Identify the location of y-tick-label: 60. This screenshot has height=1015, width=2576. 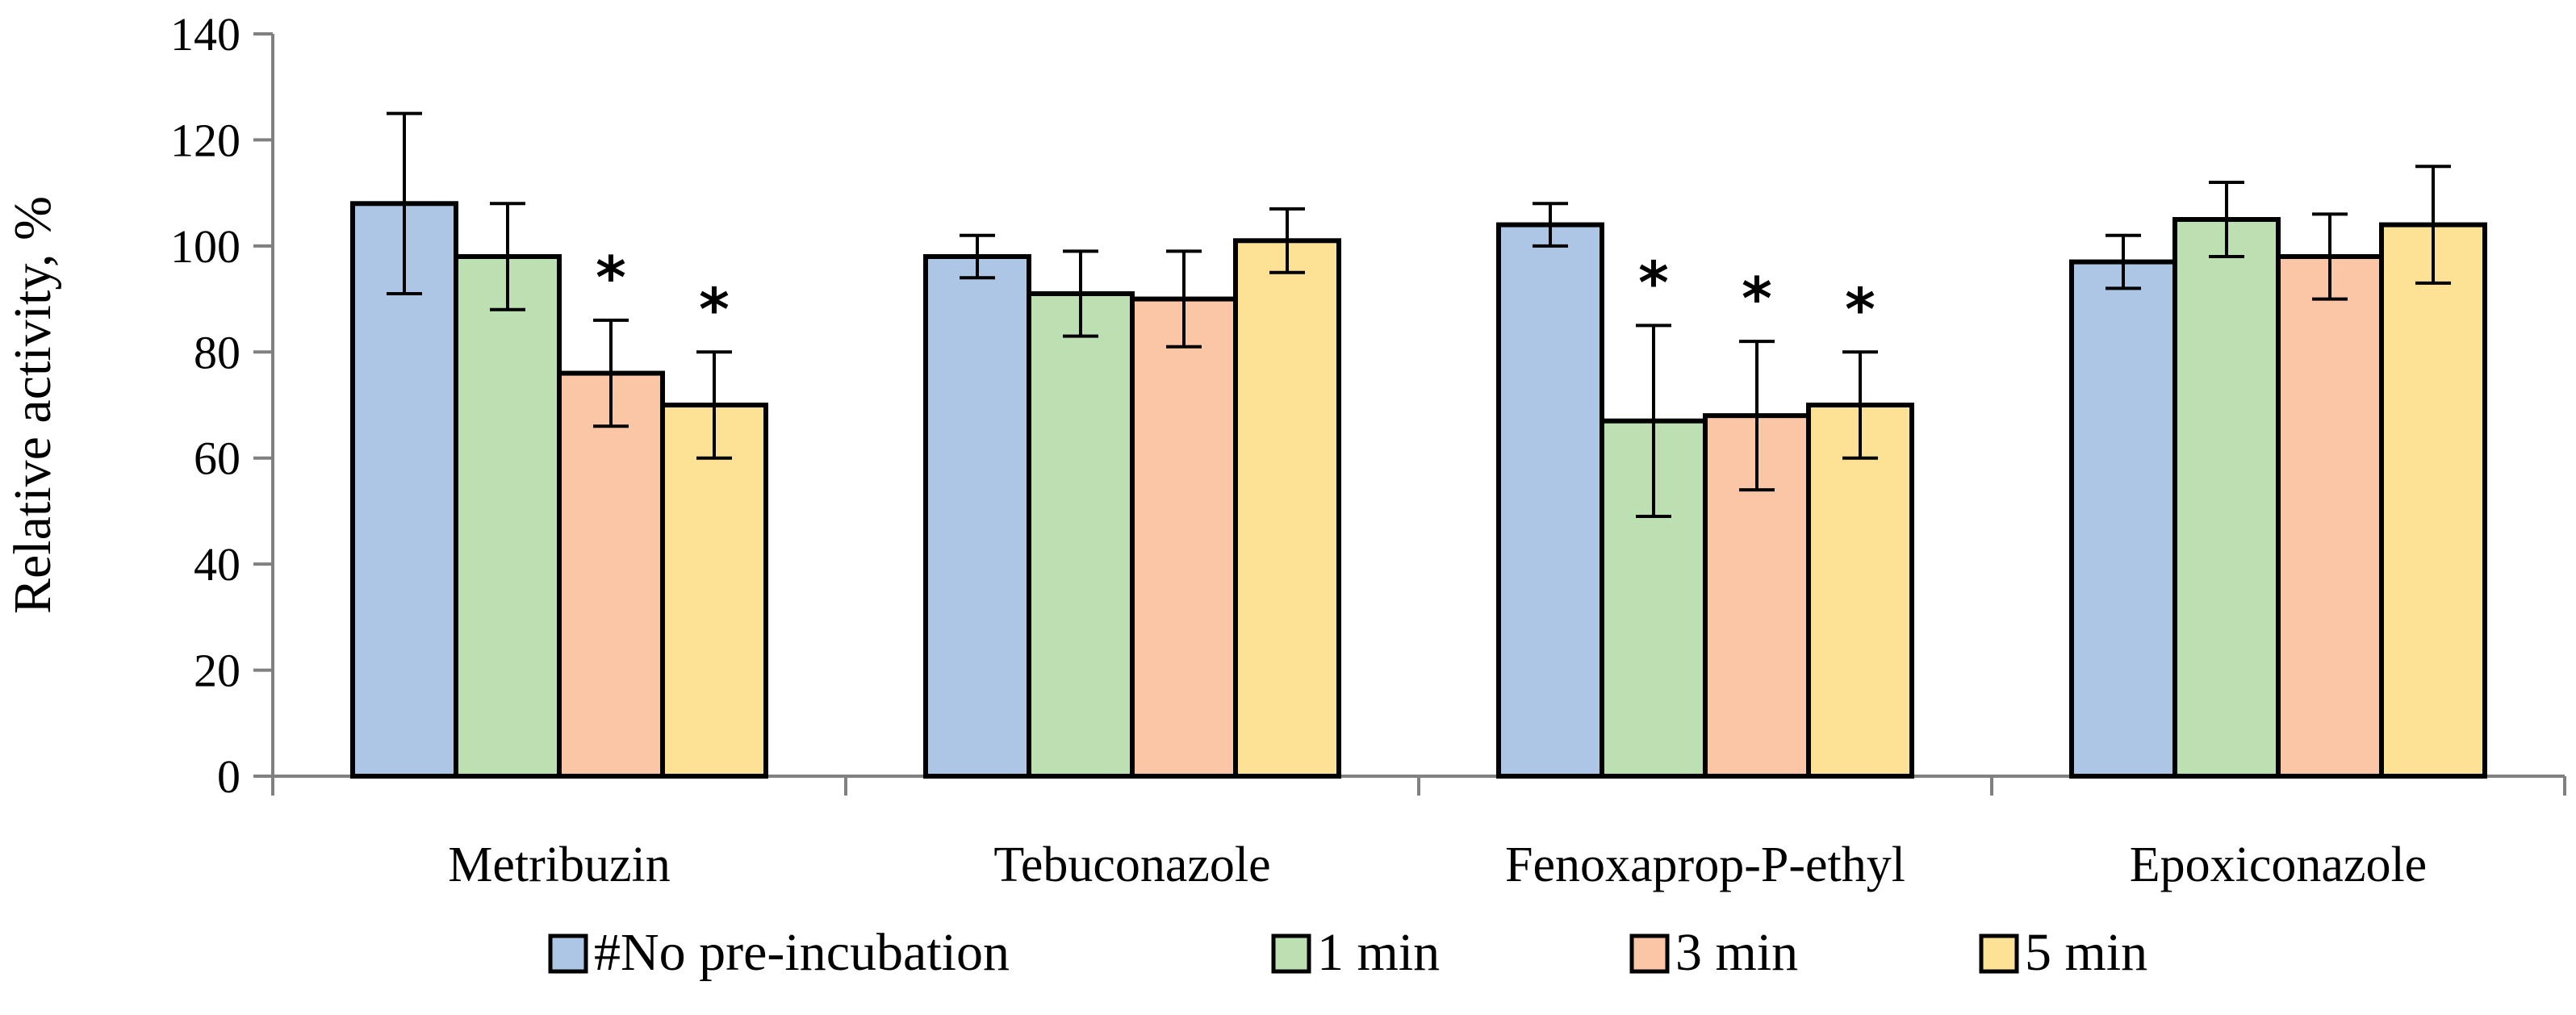
(217, 458).